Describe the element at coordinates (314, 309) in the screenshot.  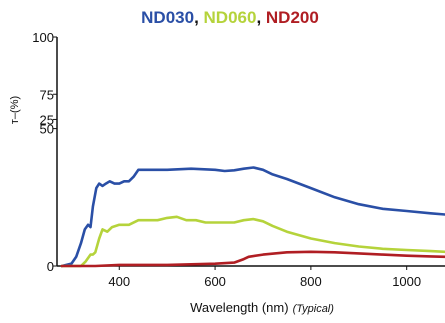
I see `x-axis-label-note: (Typical)` at that location.